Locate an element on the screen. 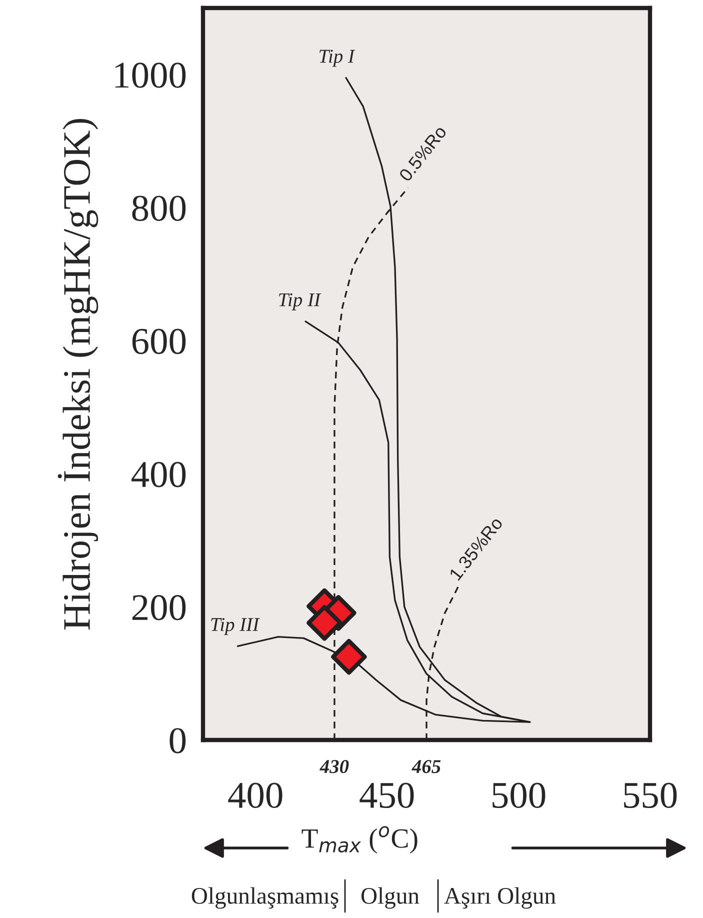  y-tick-label: 0 is located at coordinates (178, 741).